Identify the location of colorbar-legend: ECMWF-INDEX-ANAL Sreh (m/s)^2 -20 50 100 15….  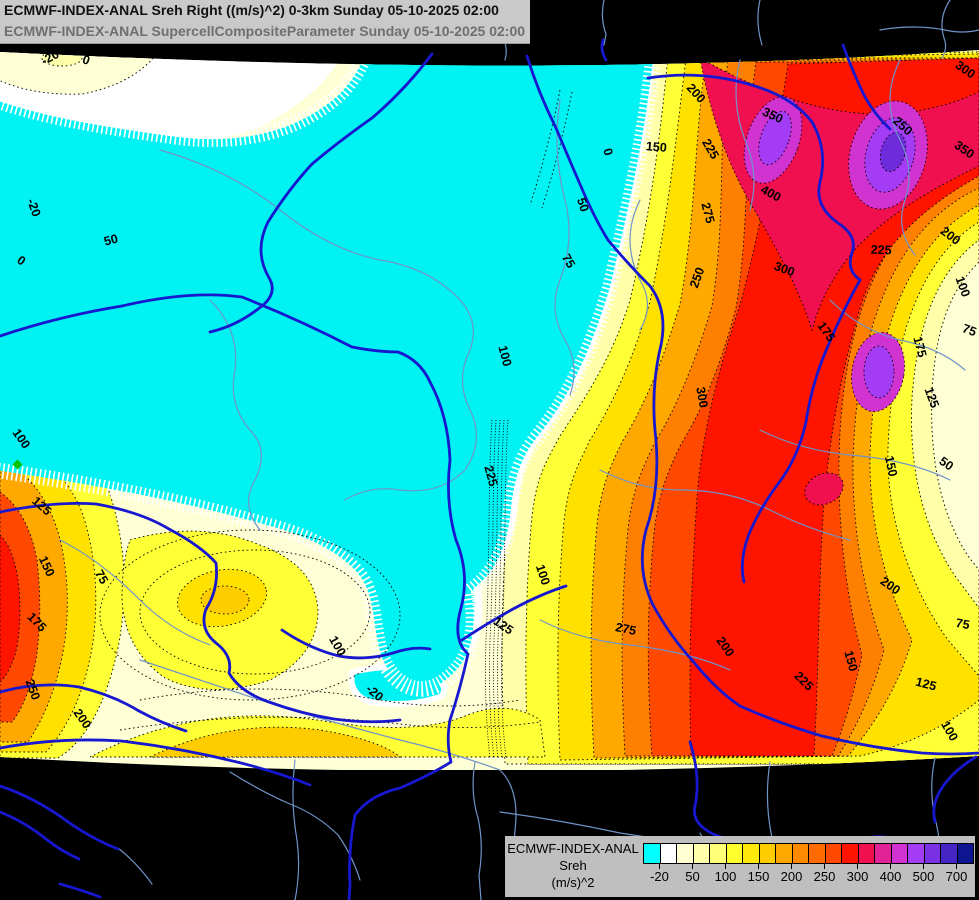
(740, 866).